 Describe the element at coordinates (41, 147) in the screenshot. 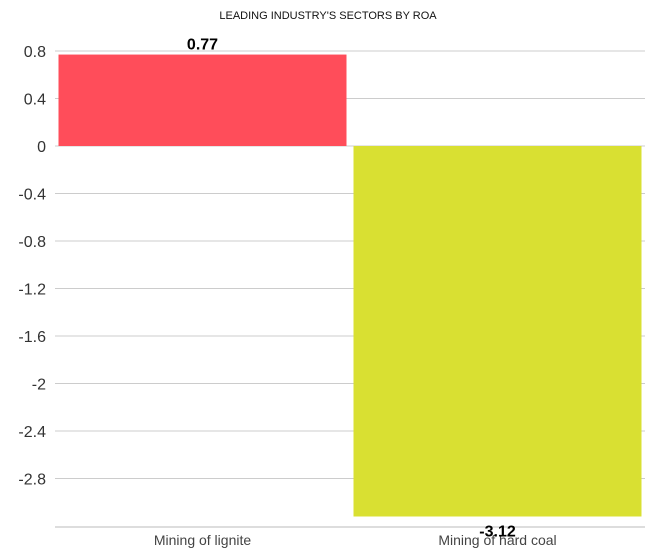

I see `y-tick-label: 0` at that location.